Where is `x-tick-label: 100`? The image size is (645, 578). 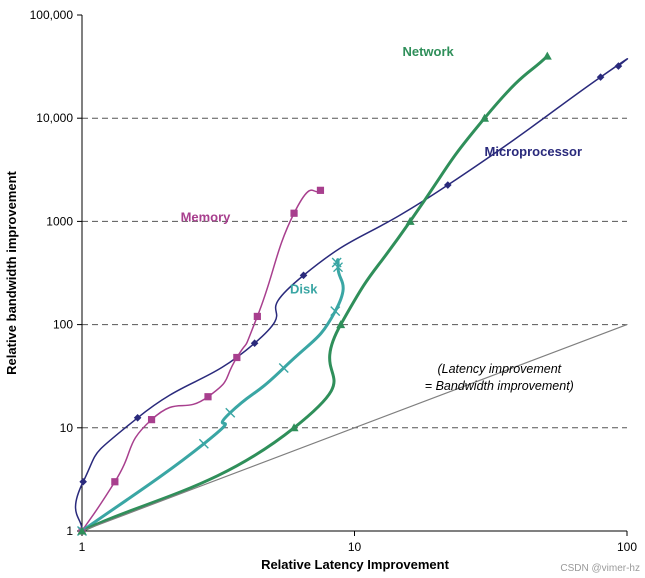 x-tick-label: 100 is located at coordinates (627, 547).